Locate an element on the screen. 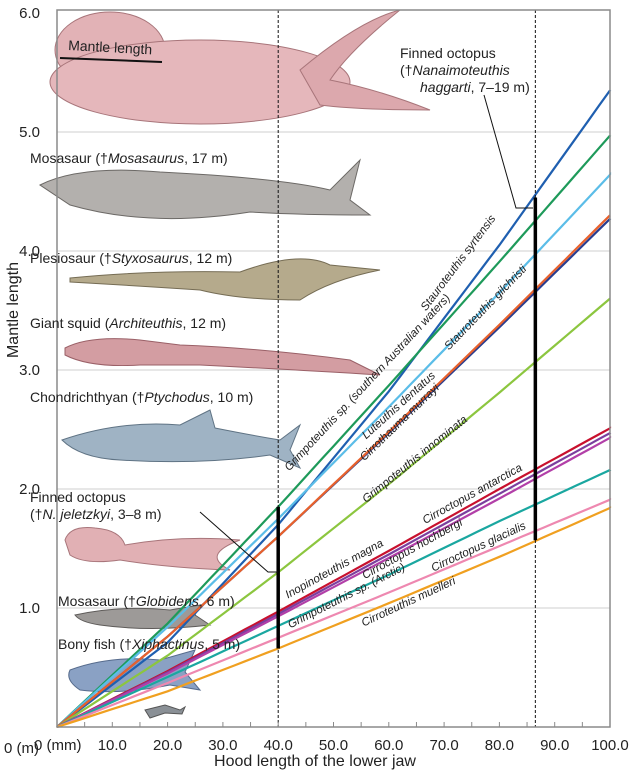  label-text: , 5 m) is located at coordinates (222, 644).